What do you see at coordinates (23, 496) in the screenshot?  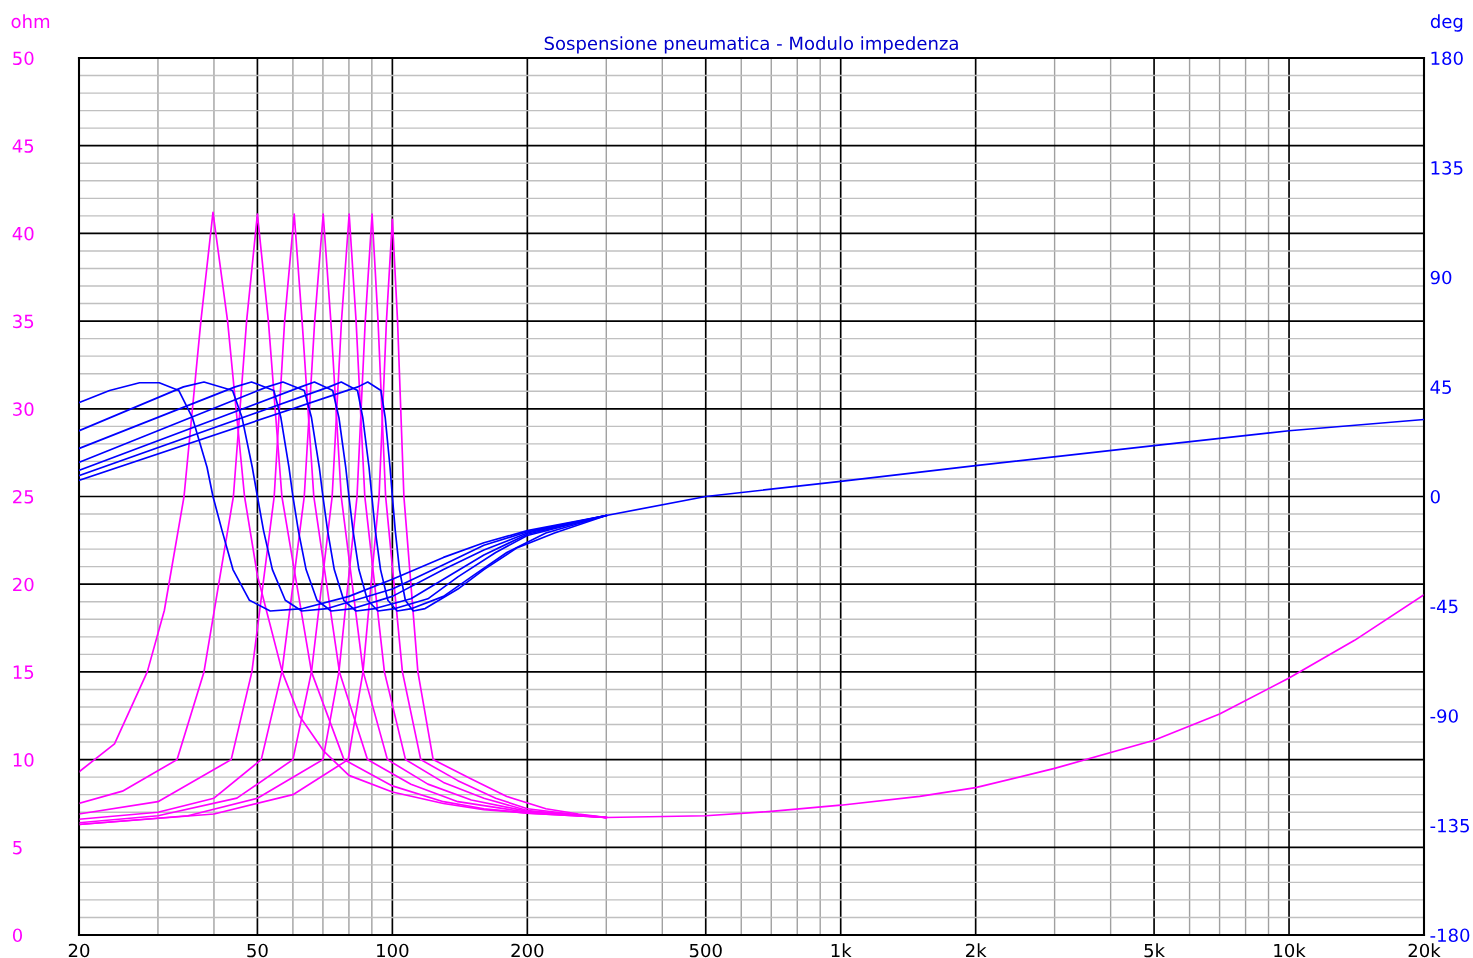 I see `y-tick-label: 25` at bounding box center [23, 496].